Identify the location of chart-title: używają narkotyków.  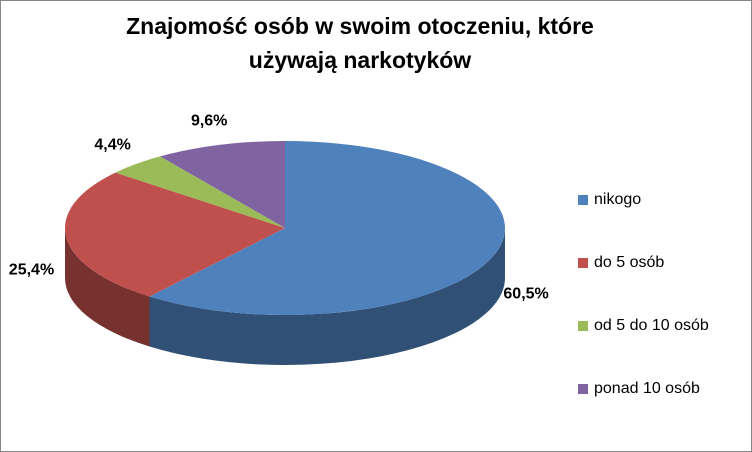
(360, 60).